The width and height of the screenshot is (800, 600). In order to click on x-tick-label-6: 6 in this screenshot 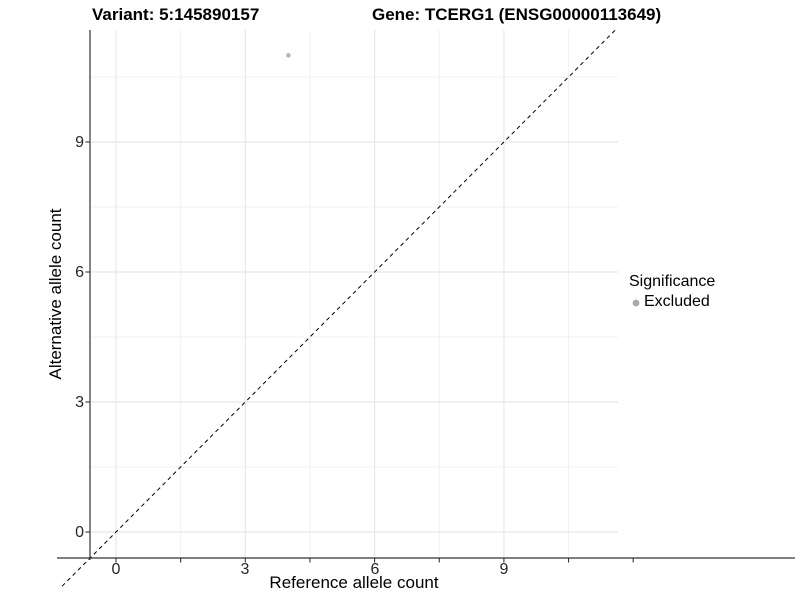, I will do `click(375, 569)`.